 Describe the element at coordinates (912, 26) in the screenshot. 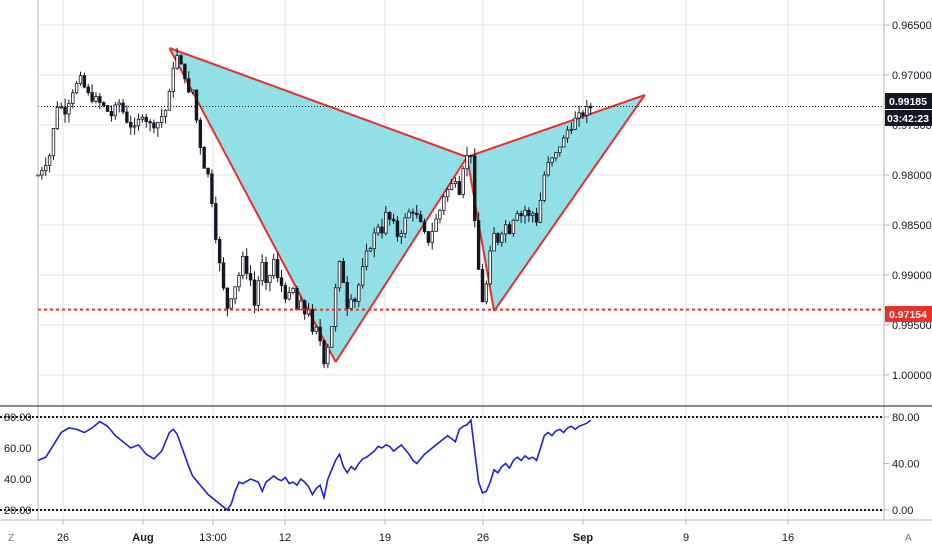

I see `price-tick-label: 0.96500` at that location.